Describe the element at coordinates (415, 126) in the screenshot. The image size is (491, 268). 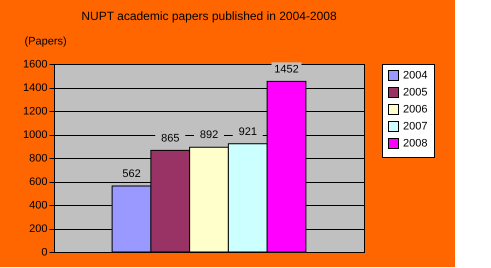
I see `legend-label: 2007` at that location.